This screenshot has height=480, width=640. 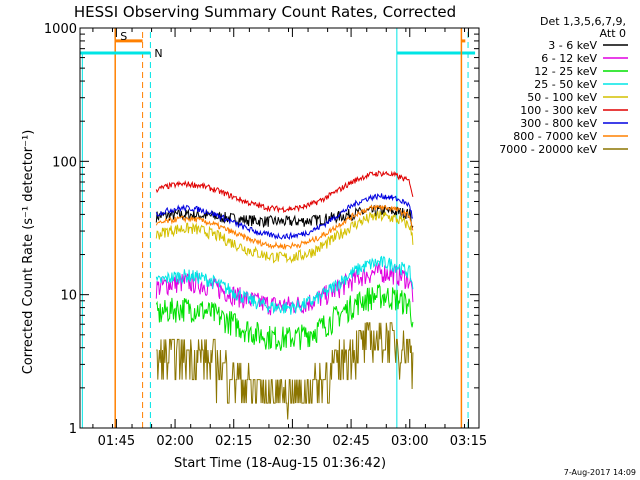 What do you see at coordinates (60, 29) in the screenshot?
I see `y-tick-label: 1000` at bounding box center [60, 29].